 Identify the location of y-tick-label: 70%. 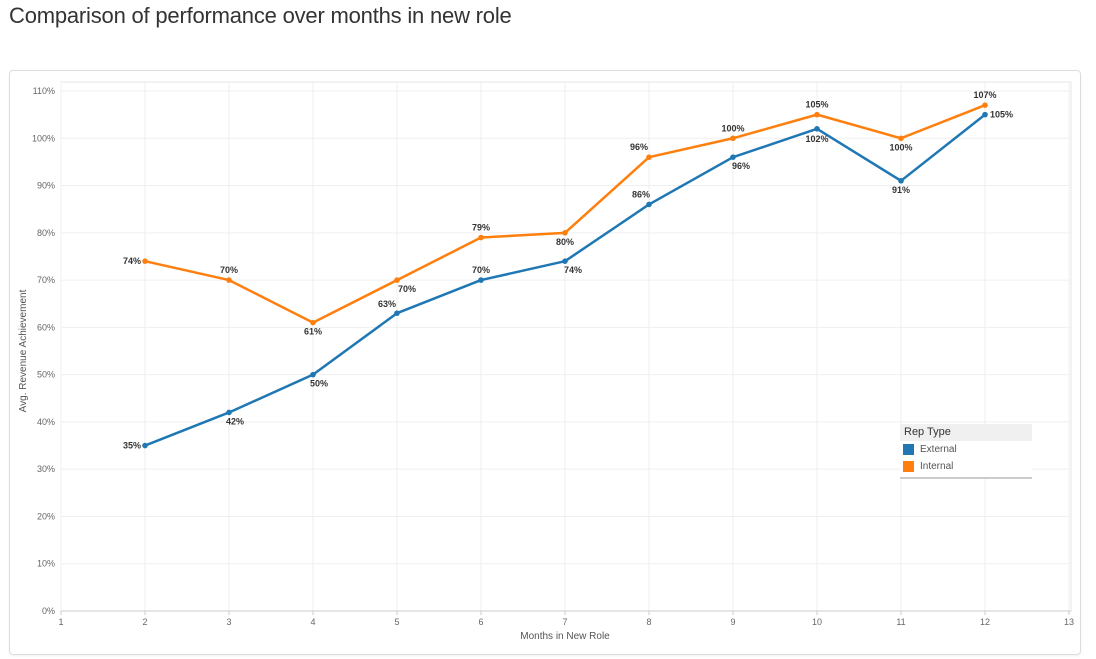
(46, 280).